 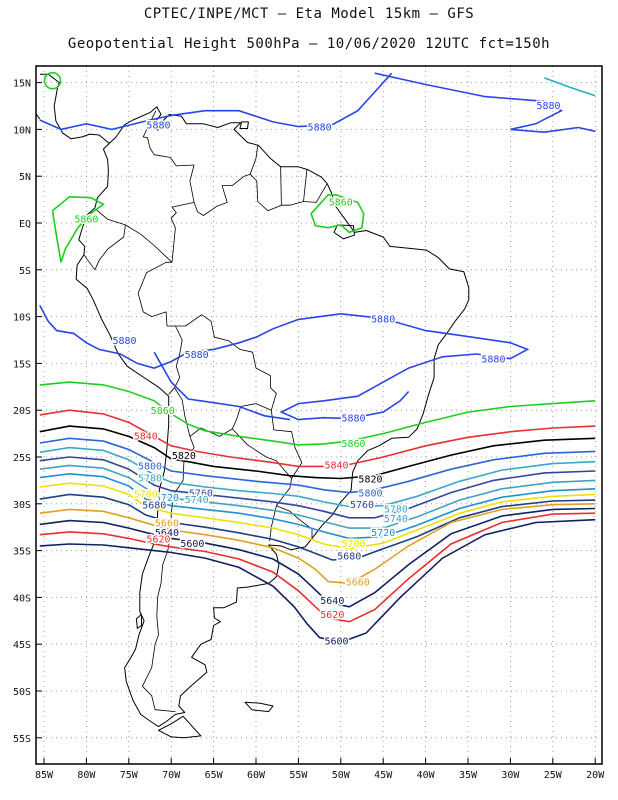 What do you see at coordinates (22, 552) in the screenshot?
I see `lat-label: 35S` at bounding box center [22, 552].